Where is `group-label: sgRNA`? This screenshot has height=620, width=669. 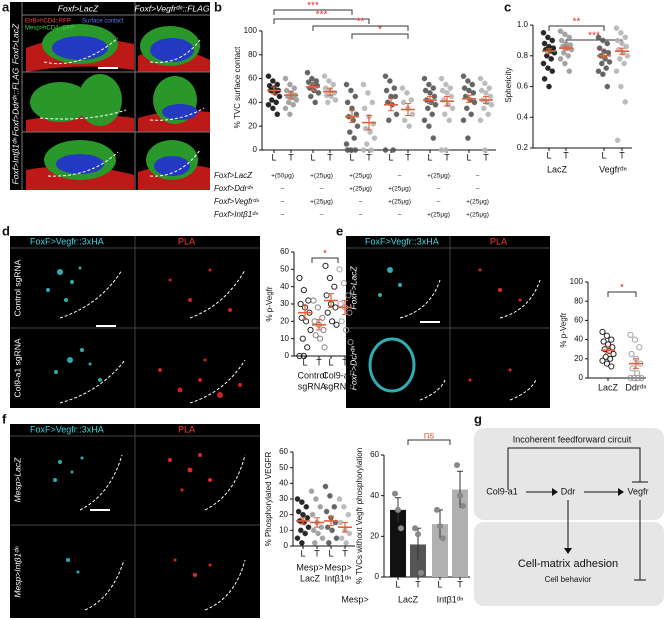 group-label: sgRNA is located at coordinates (338, 386).